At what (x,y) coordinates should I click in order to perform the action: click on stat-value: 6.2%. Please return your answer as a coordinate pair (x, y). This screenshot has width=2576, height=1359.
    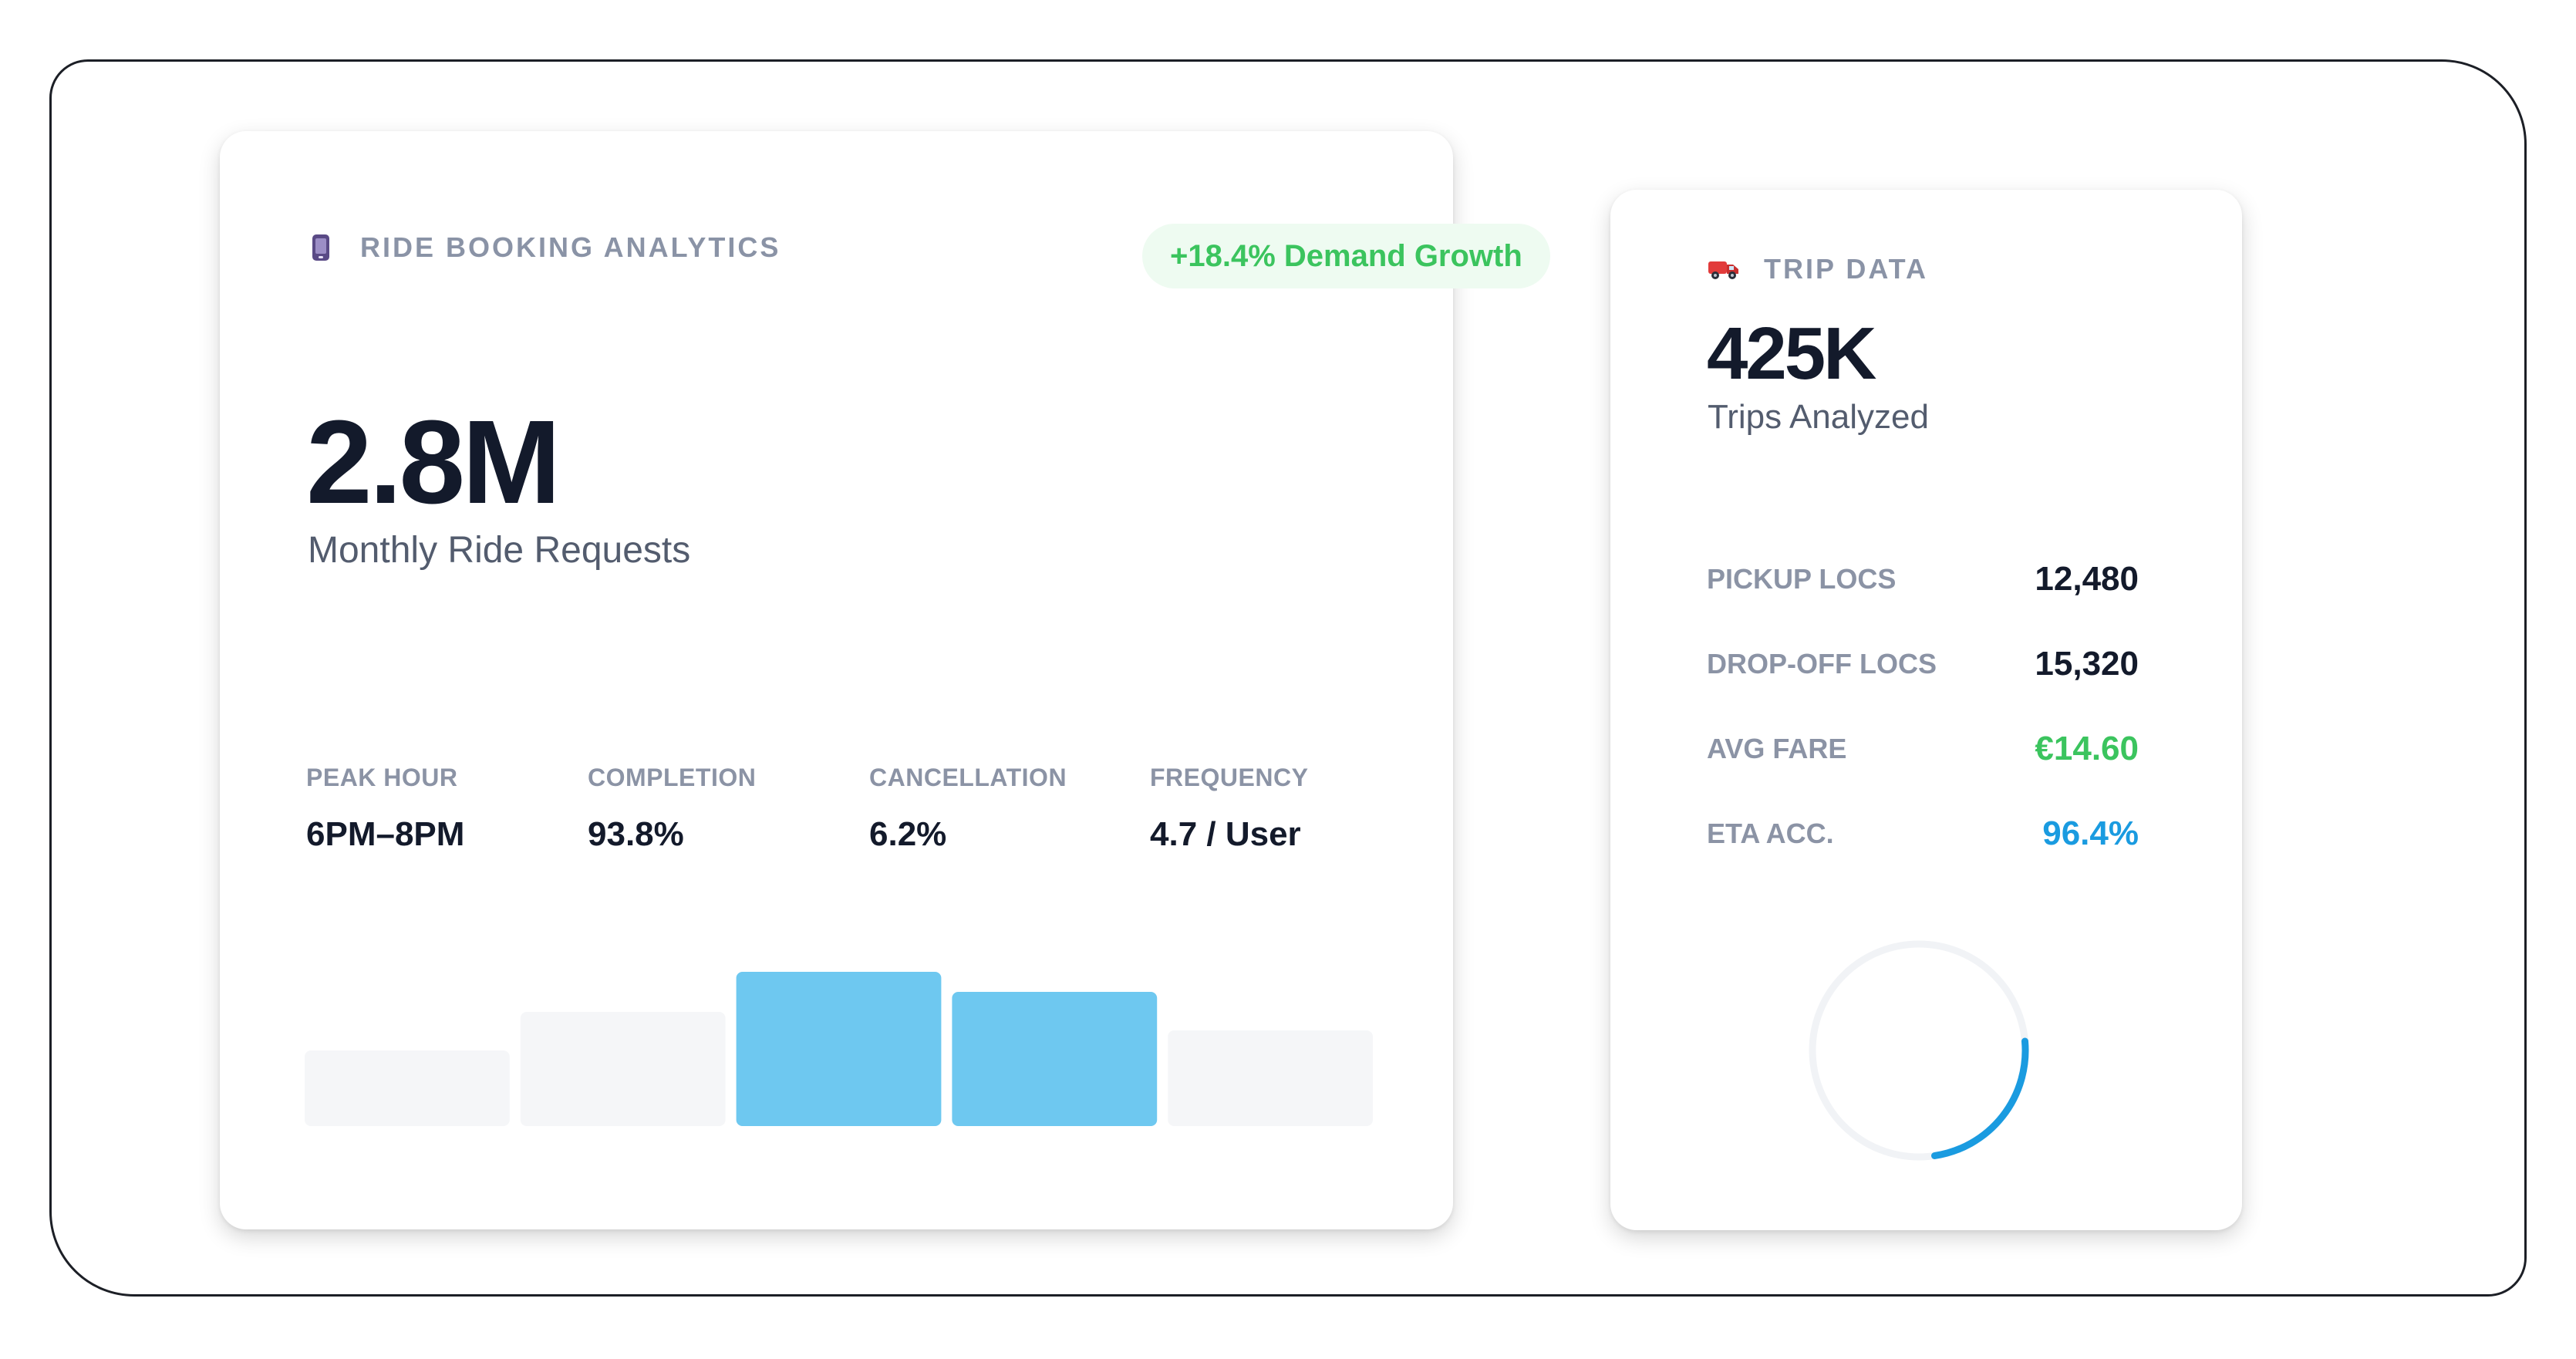
    Looking at the image, I should click on (908, 834).